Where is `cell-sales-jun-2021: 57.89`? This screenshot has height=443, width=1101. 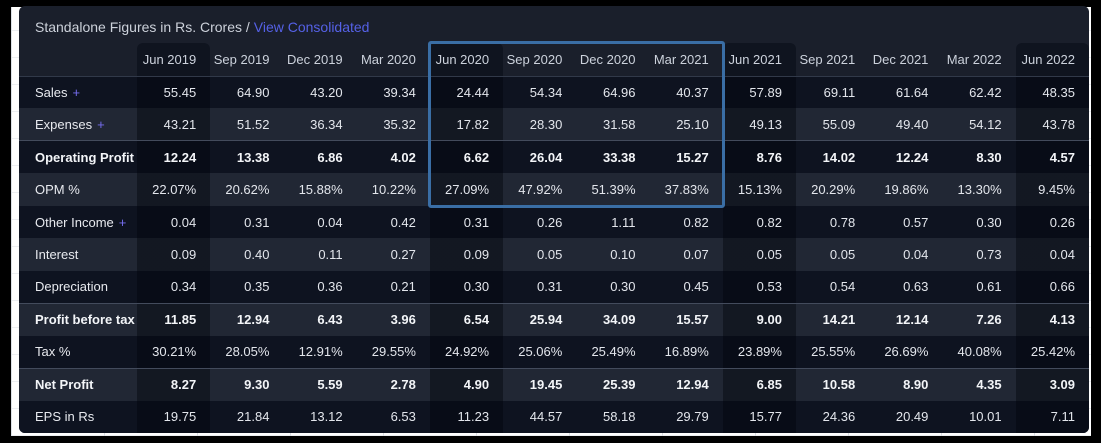
cell-sales-jun-2021: 57.89 is located at coordinates (759, 92).